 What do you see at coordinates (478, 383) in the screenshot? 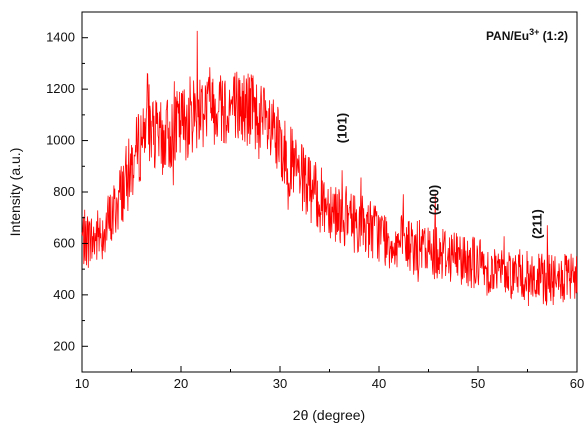
I see `x-tick-label: 50` at bounding box center [478, 383].